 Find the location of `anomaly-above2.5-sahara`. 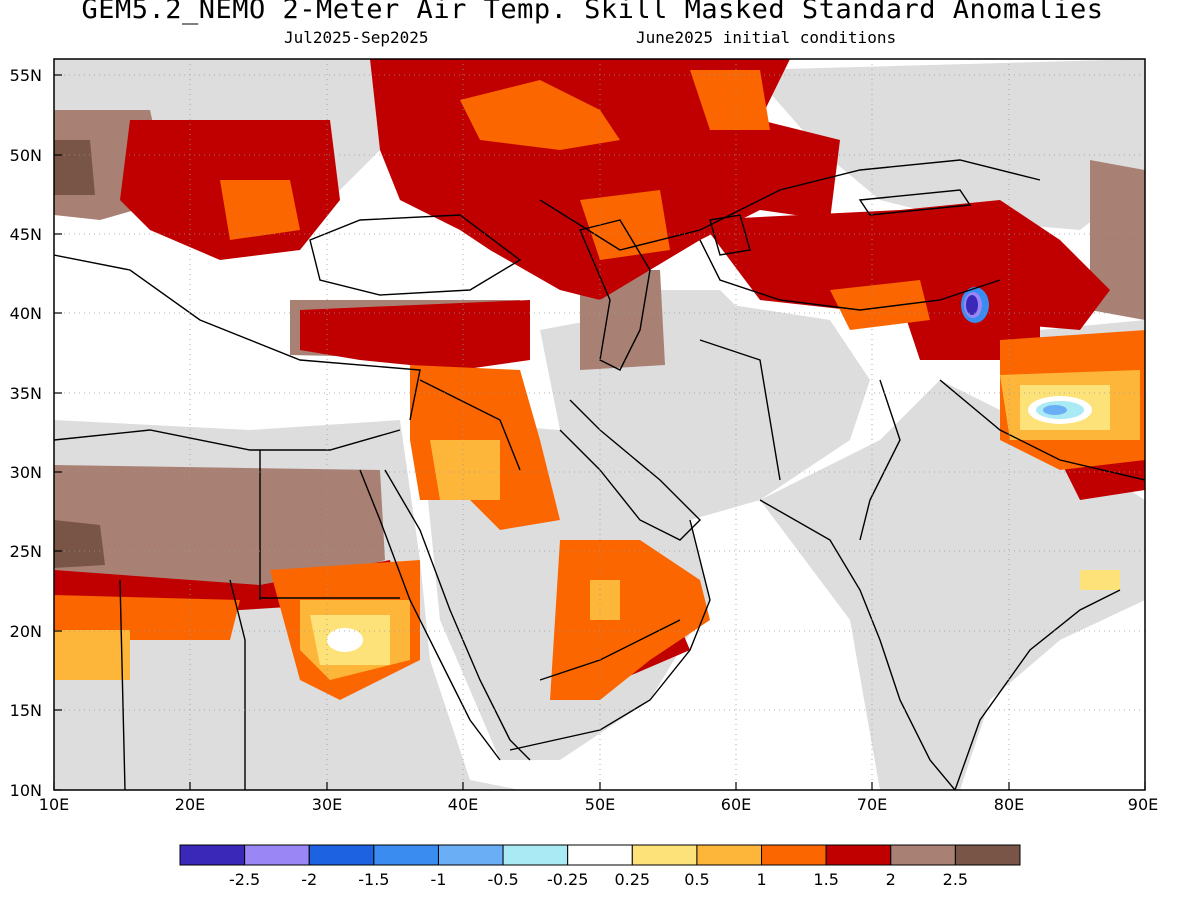

anomaly-above2.5-sahara is located at coordinates (79, 544).